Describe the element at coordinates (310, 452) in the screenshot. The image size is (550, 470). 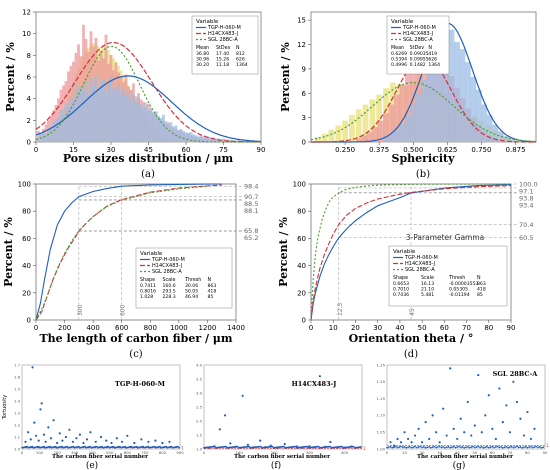
I see `x-tick-label: 300` at that location.